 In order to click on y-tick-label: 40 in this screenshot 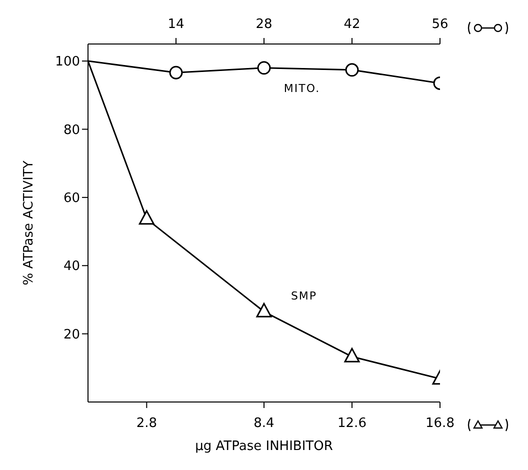, I will do `click(71, 266)`.